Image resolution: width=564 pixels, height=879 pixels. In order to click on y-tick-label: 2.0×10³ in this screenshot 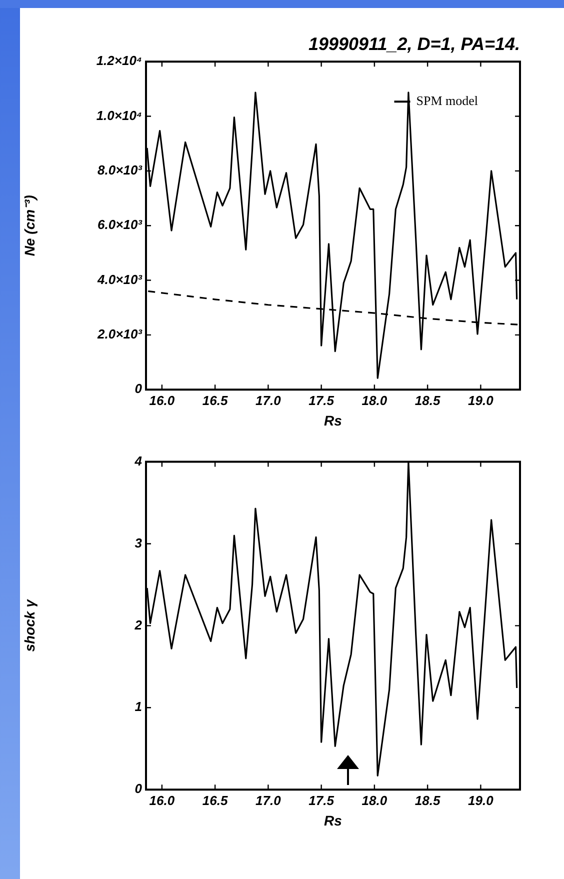, I will do `click(119, 334)`.